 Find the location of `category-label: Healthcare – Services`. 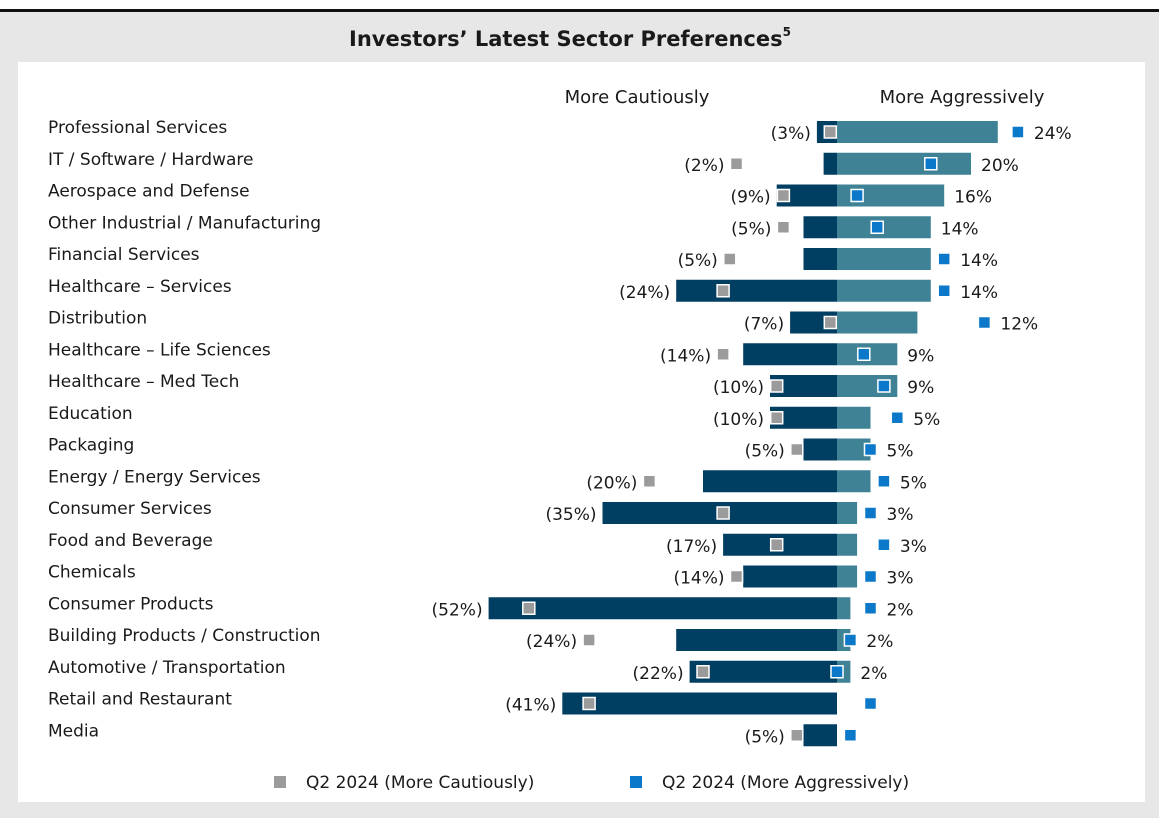

category-label: Healthcare – Services is located at coordinates (140, 287).